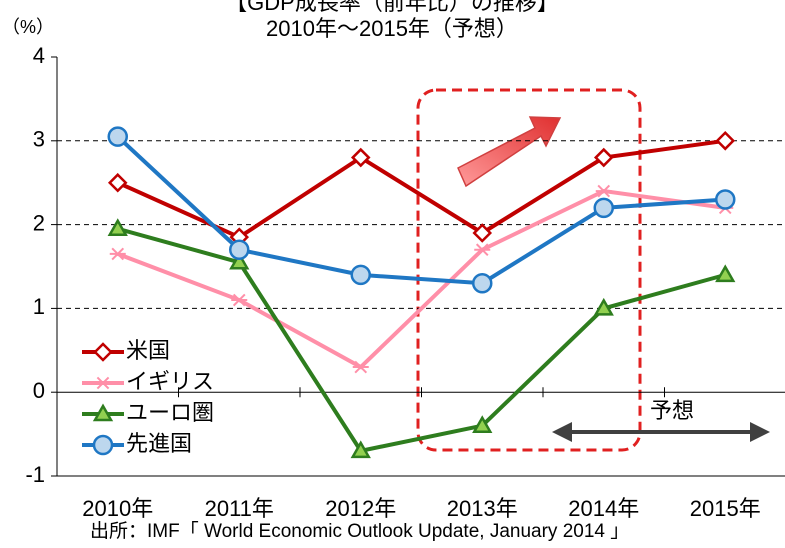 The height and width of the screenshot is (548, 785). What do you see at coordinates (672, 410) in the screenshot?
I see `annotation: 予想` at bounding box center [672, 410].